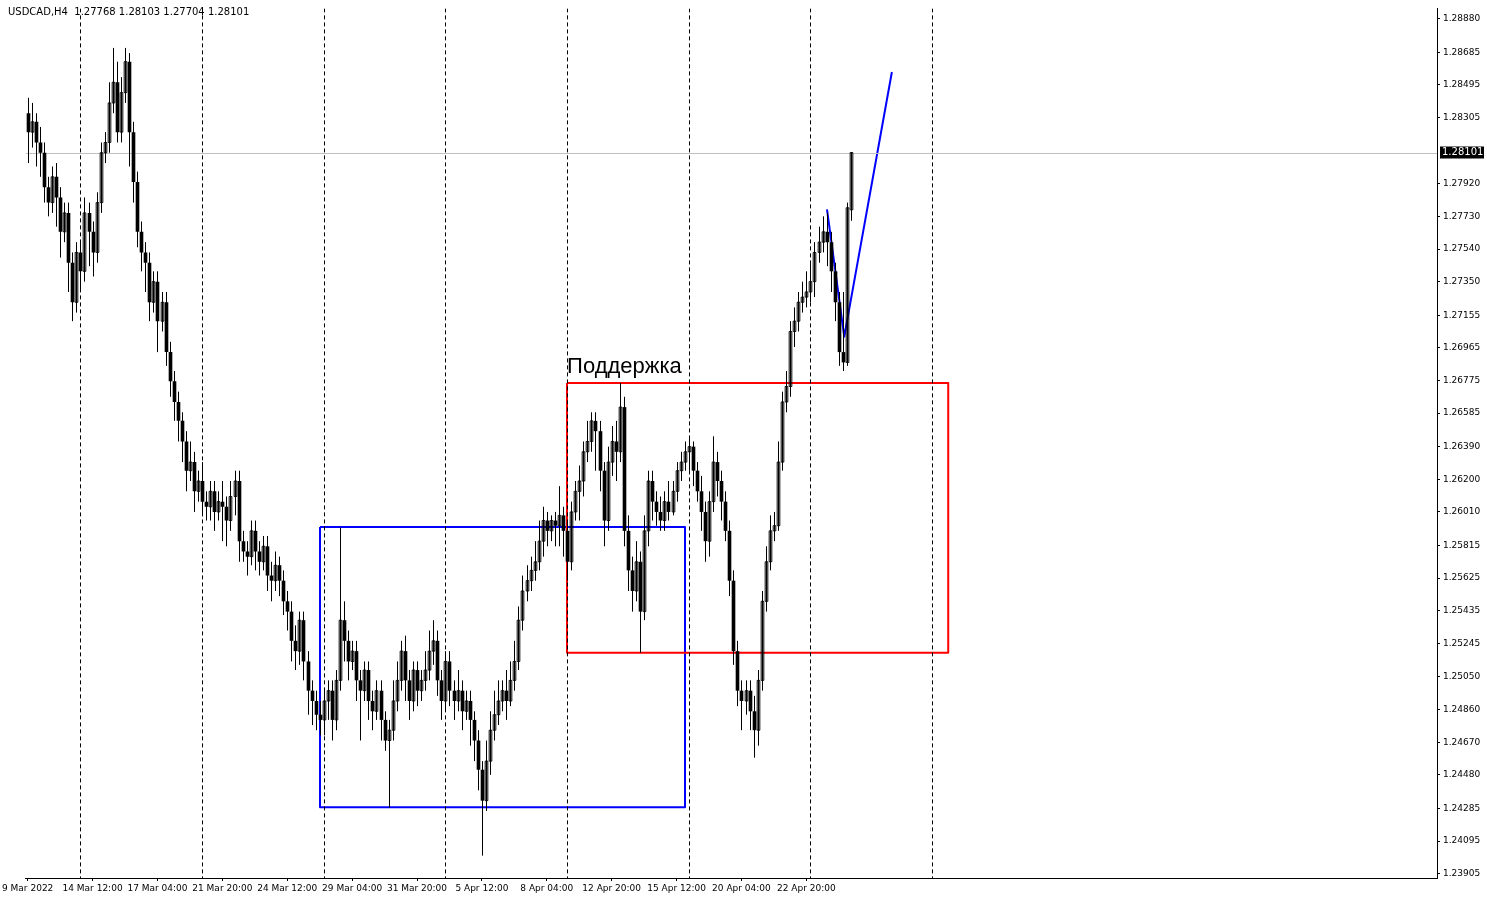 The width and height of the screenshot is (1487, 900). I want to click on x-tick-label: 29 Mar 04:00, so click(352, 887).